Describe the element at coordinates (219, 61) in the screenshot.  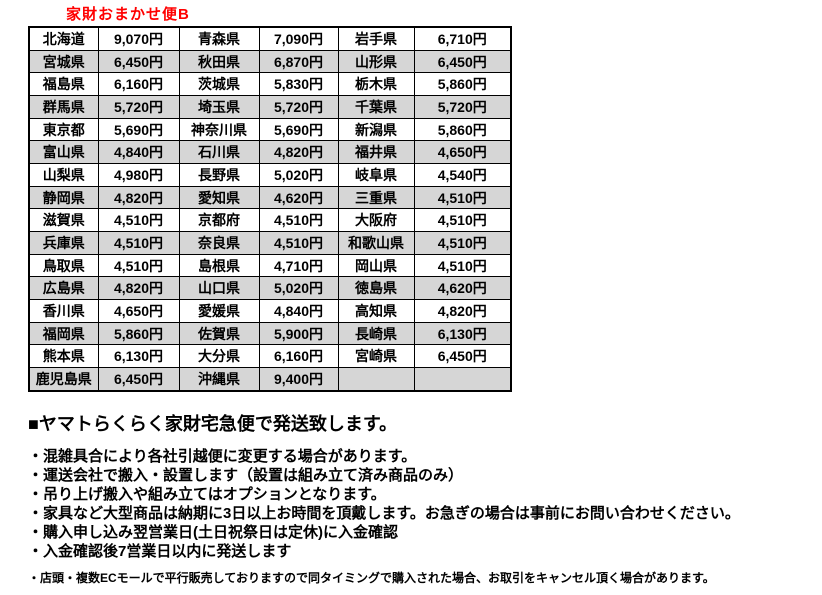
I see `prefecture-cell: 秋田県` at that location.